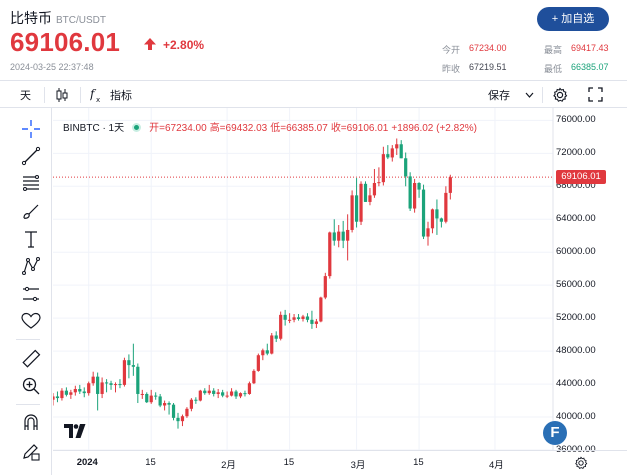 This screenshot has height=475, width=627. I want to click on ruler-icon, so click(31, 359).